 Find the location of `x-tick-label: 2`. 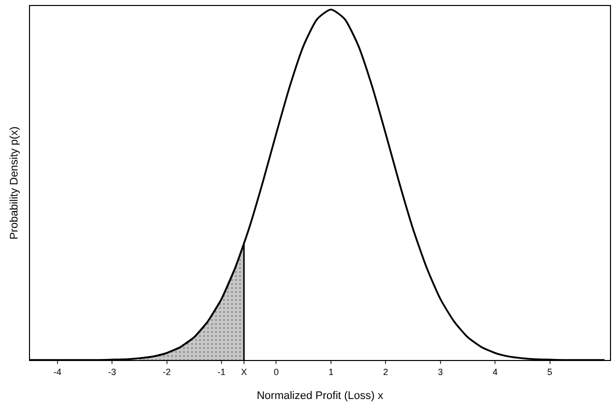

x-tick-label: 2 is located at coordinates (385, 371).